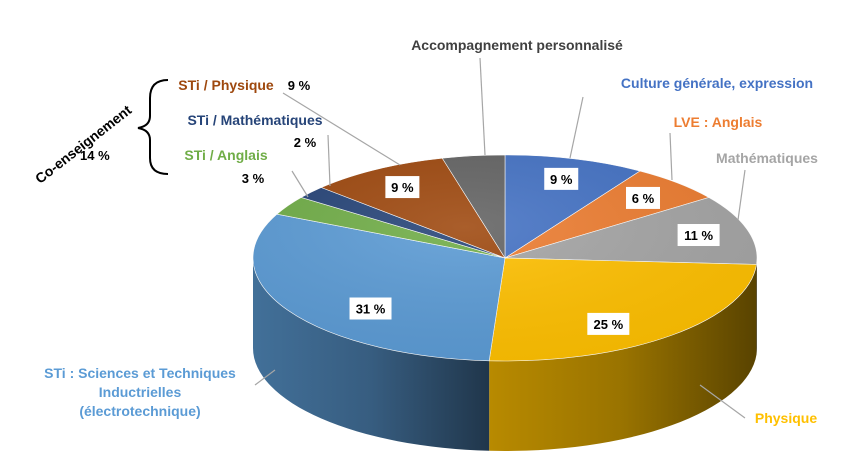 The height and width of the screenshot is (468, 861). I want to click on pct-box-culture-generale-expression, so click(561, 178).